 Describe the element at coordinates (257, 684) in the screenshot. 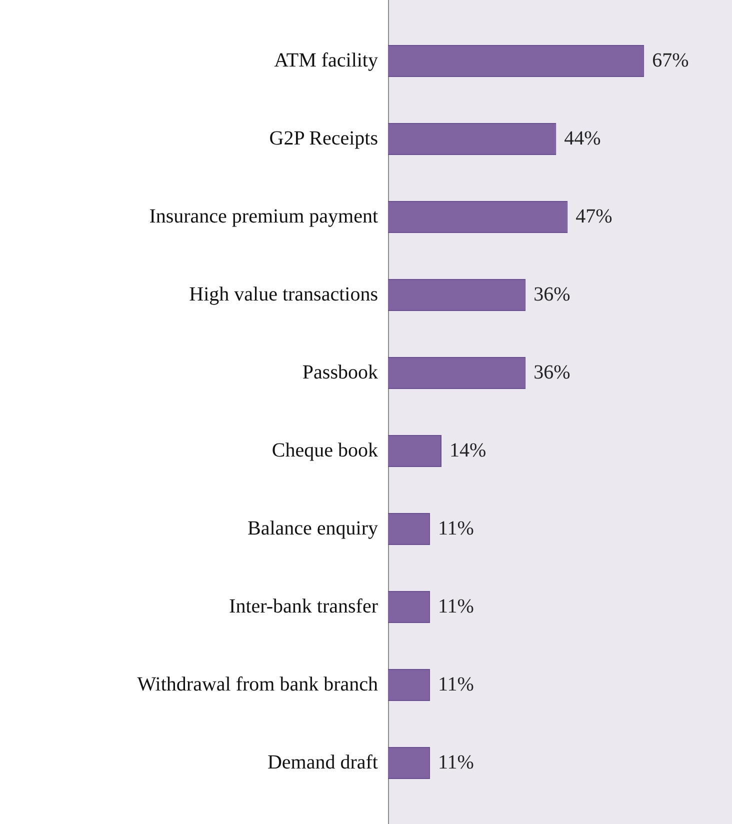

I see `y-tick-label: Withdrawal from bank branch` at that location.